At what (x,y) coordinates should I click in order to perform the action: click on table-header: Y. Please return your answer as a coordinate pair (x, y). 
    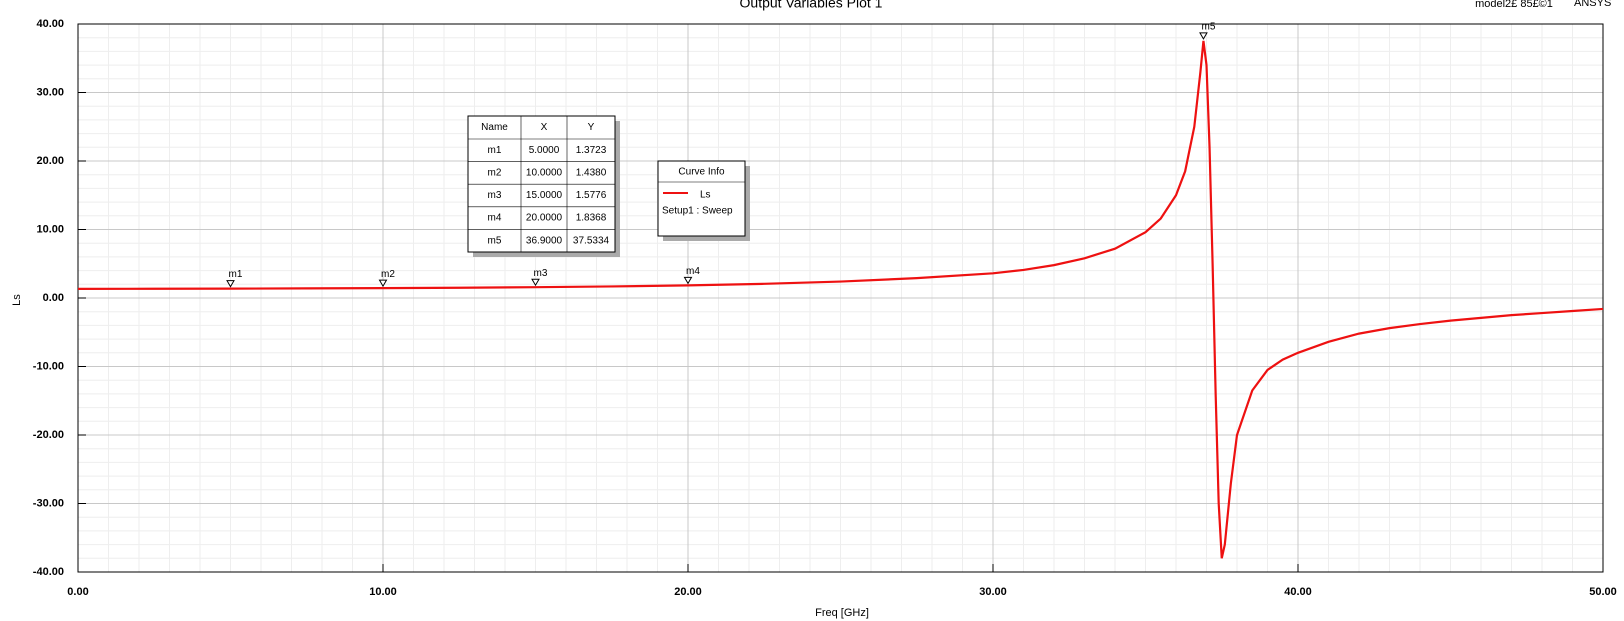
    Looking at the image, I should click on (591, 127).